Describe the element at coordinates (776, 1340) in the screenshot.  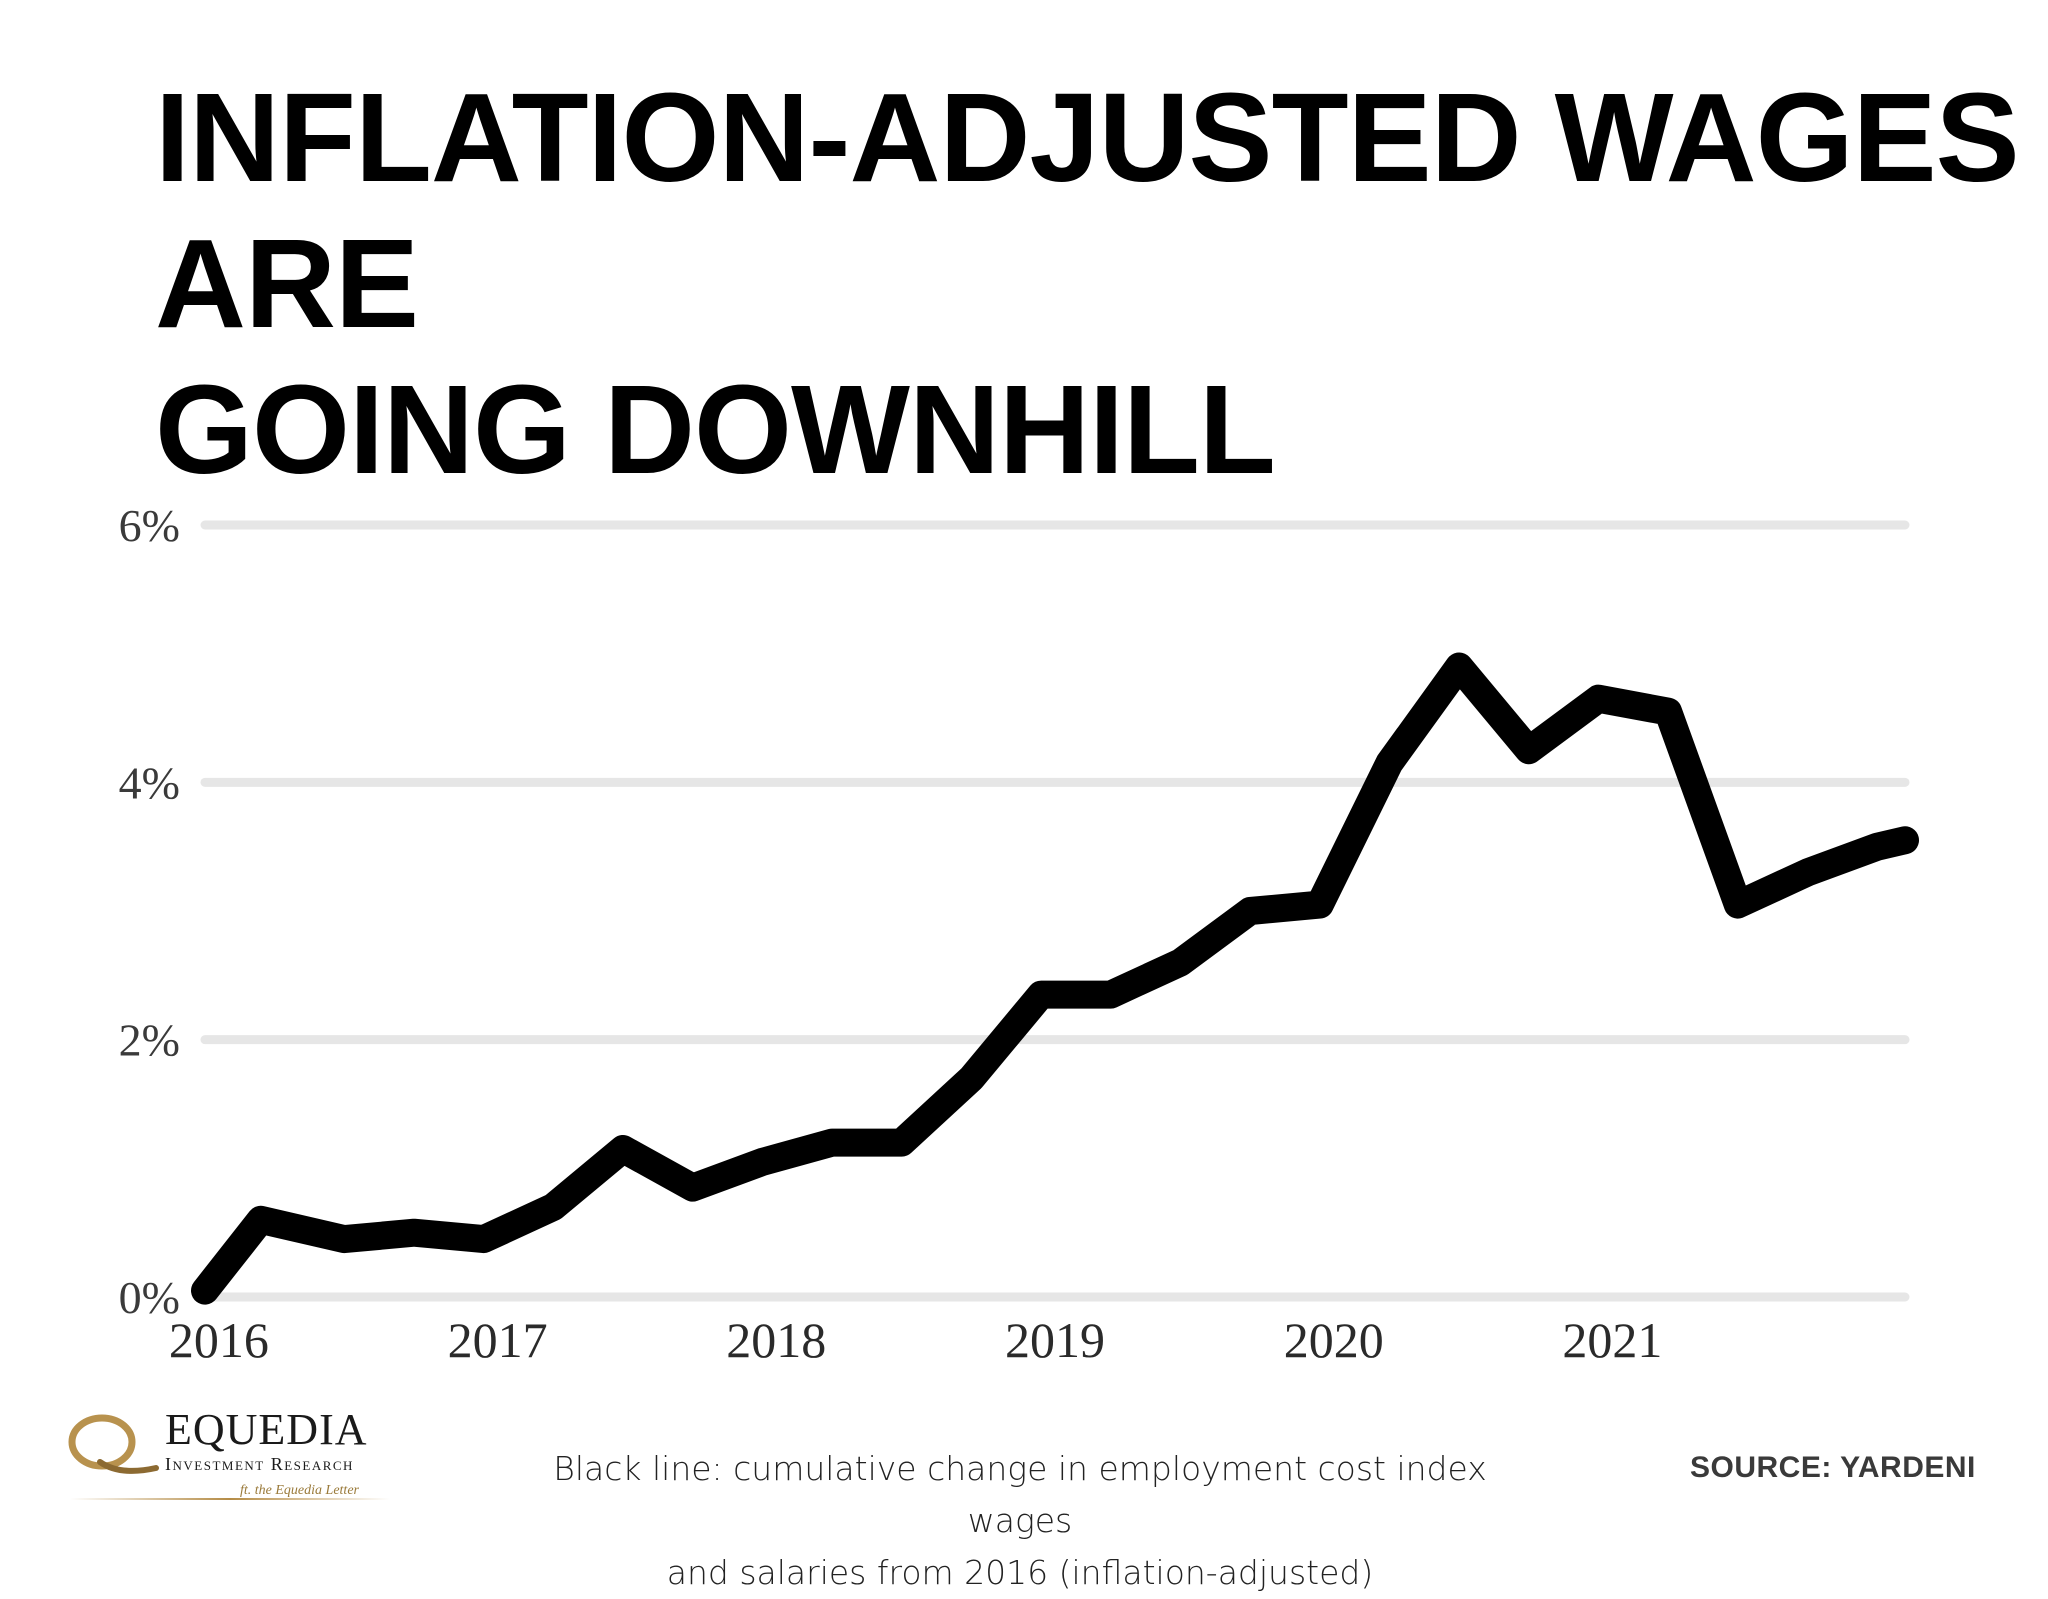
I see `x-tick-label: 2018` at that location.